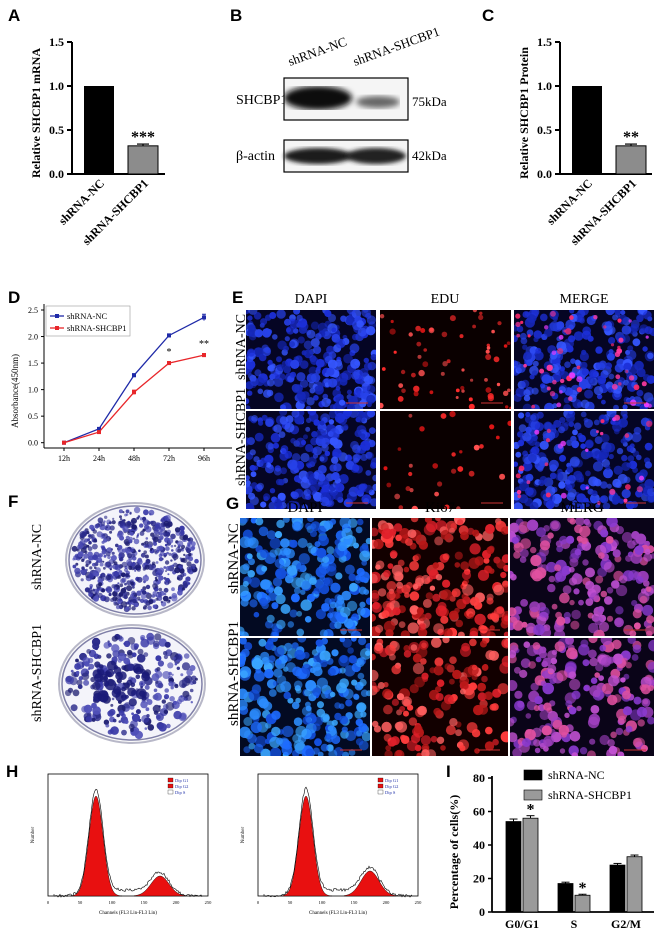 The width and height of the screenshot is (662, 939). I want to click on significance-marker: *, so click(531, 810).